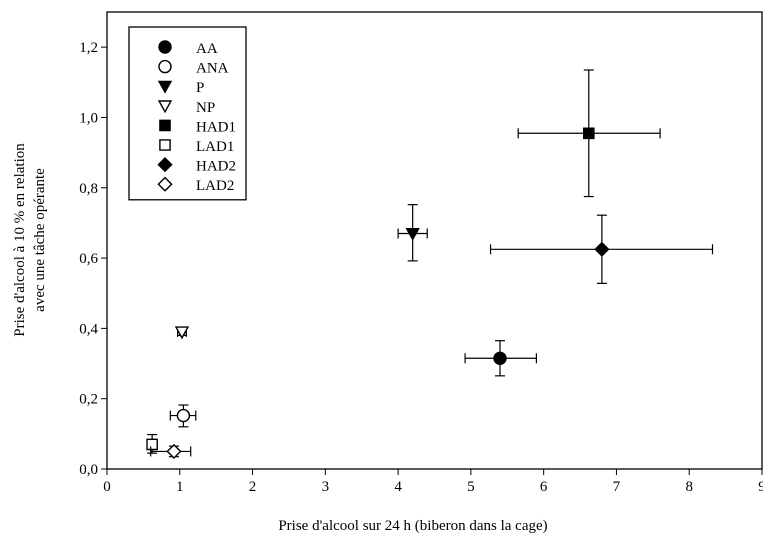 This screenshot has width=763, height=535. I want to click on marker-p, so click(412, 234).